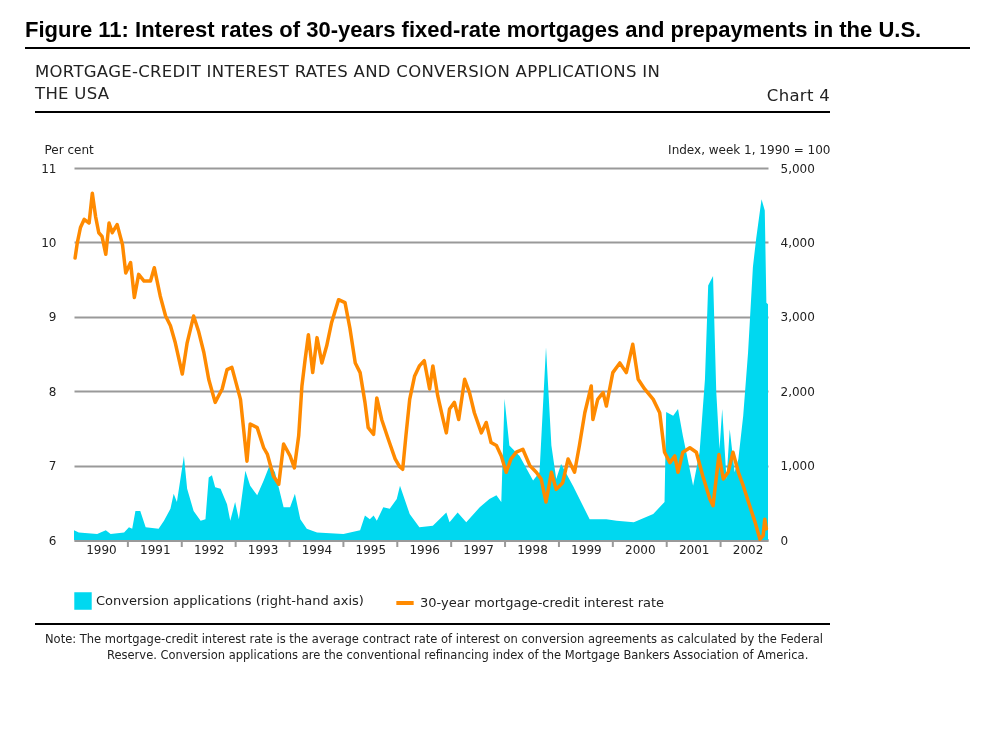 This screenshot has width=1003, height=743. What do you see at coordinates (432, 643) in the screenshot?
I see `text: Note: The mortgage-credit interest rate is the average contract rate of interest on conversion agreements as calculated by the Federal Reserve. Conversion applications are the conventional refinancing index of the Mortgage Bankers Association of America.` at bounding box center [432, 643].